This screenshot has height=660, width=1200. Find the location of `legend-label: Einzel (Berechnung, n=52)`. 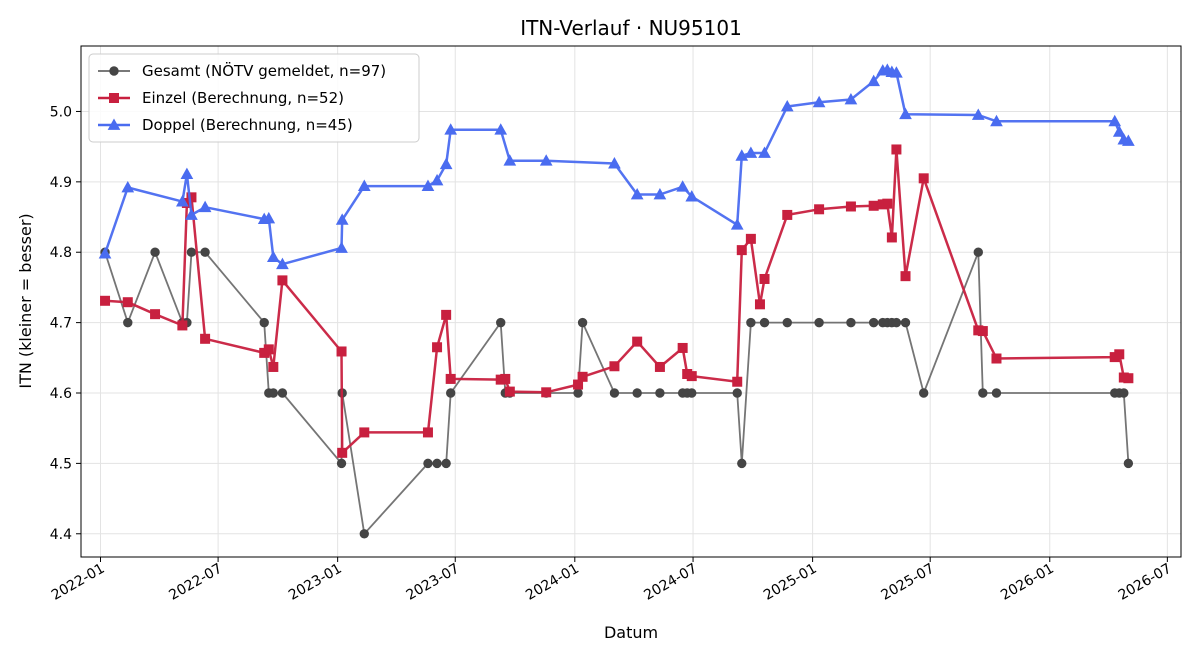

legend-label: Einzel (Berechnung, n=52) is located at coordinates (243, 98).